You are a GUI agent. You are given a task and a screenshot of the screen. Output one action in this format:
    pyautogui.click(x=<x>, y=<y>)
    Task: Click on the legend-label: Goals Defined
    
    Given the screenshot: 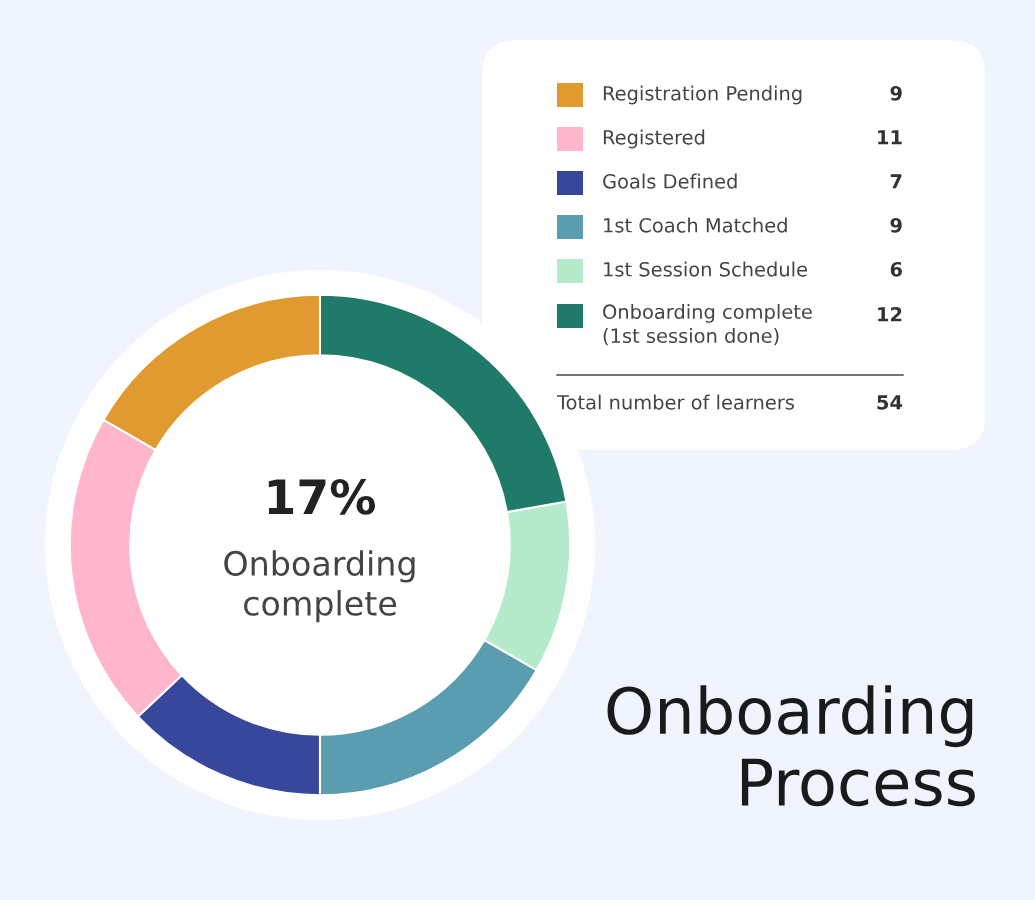 What is the action you would take?
    pyautogui.click(x=670, y=181)
    